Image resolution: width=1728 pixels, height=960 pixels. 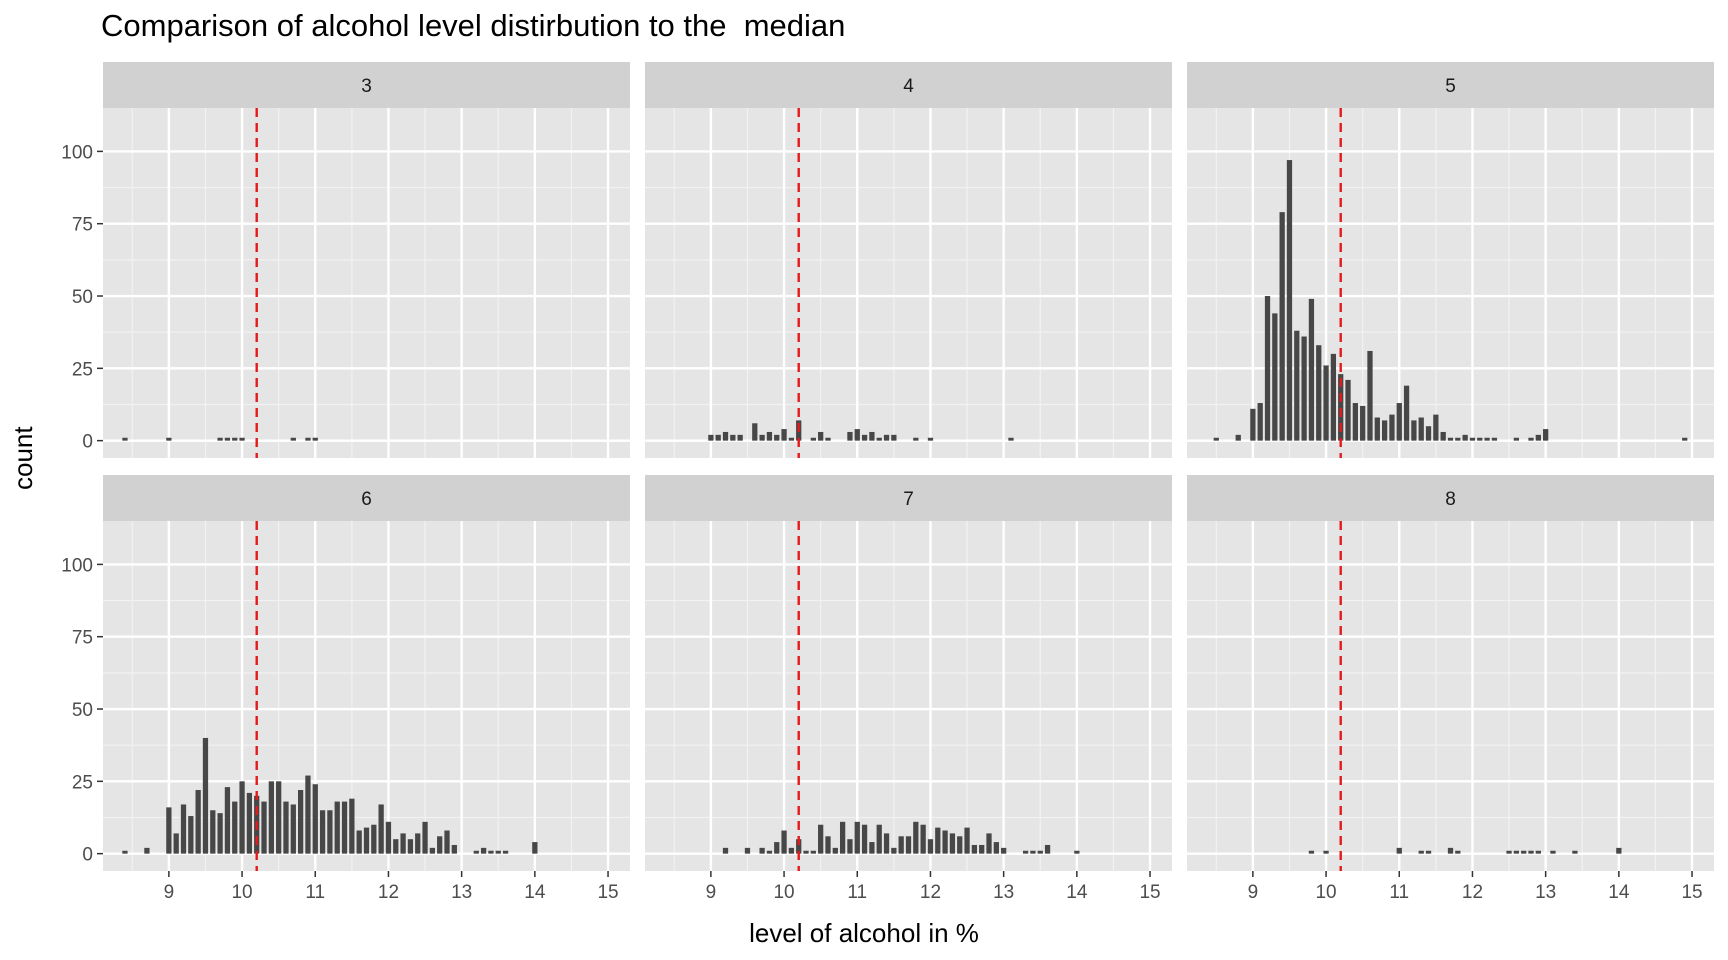 What do you see at coordinates (930, 892) in the screenshot?
I see `x-tick-label: 12` at bounding box center [930, 892].